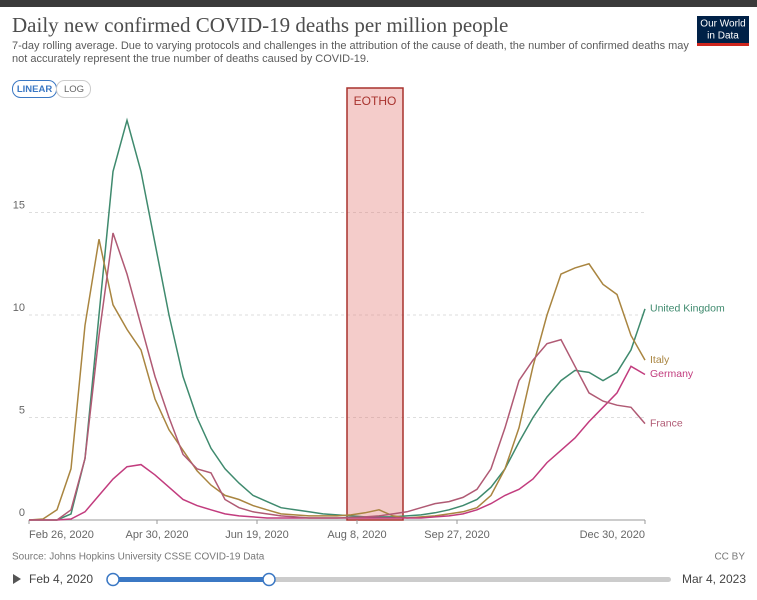 The height and width of the screenshot is (600, 757). I want to click on x-tick-label: Dec 30, 2020, so click(612, 535).